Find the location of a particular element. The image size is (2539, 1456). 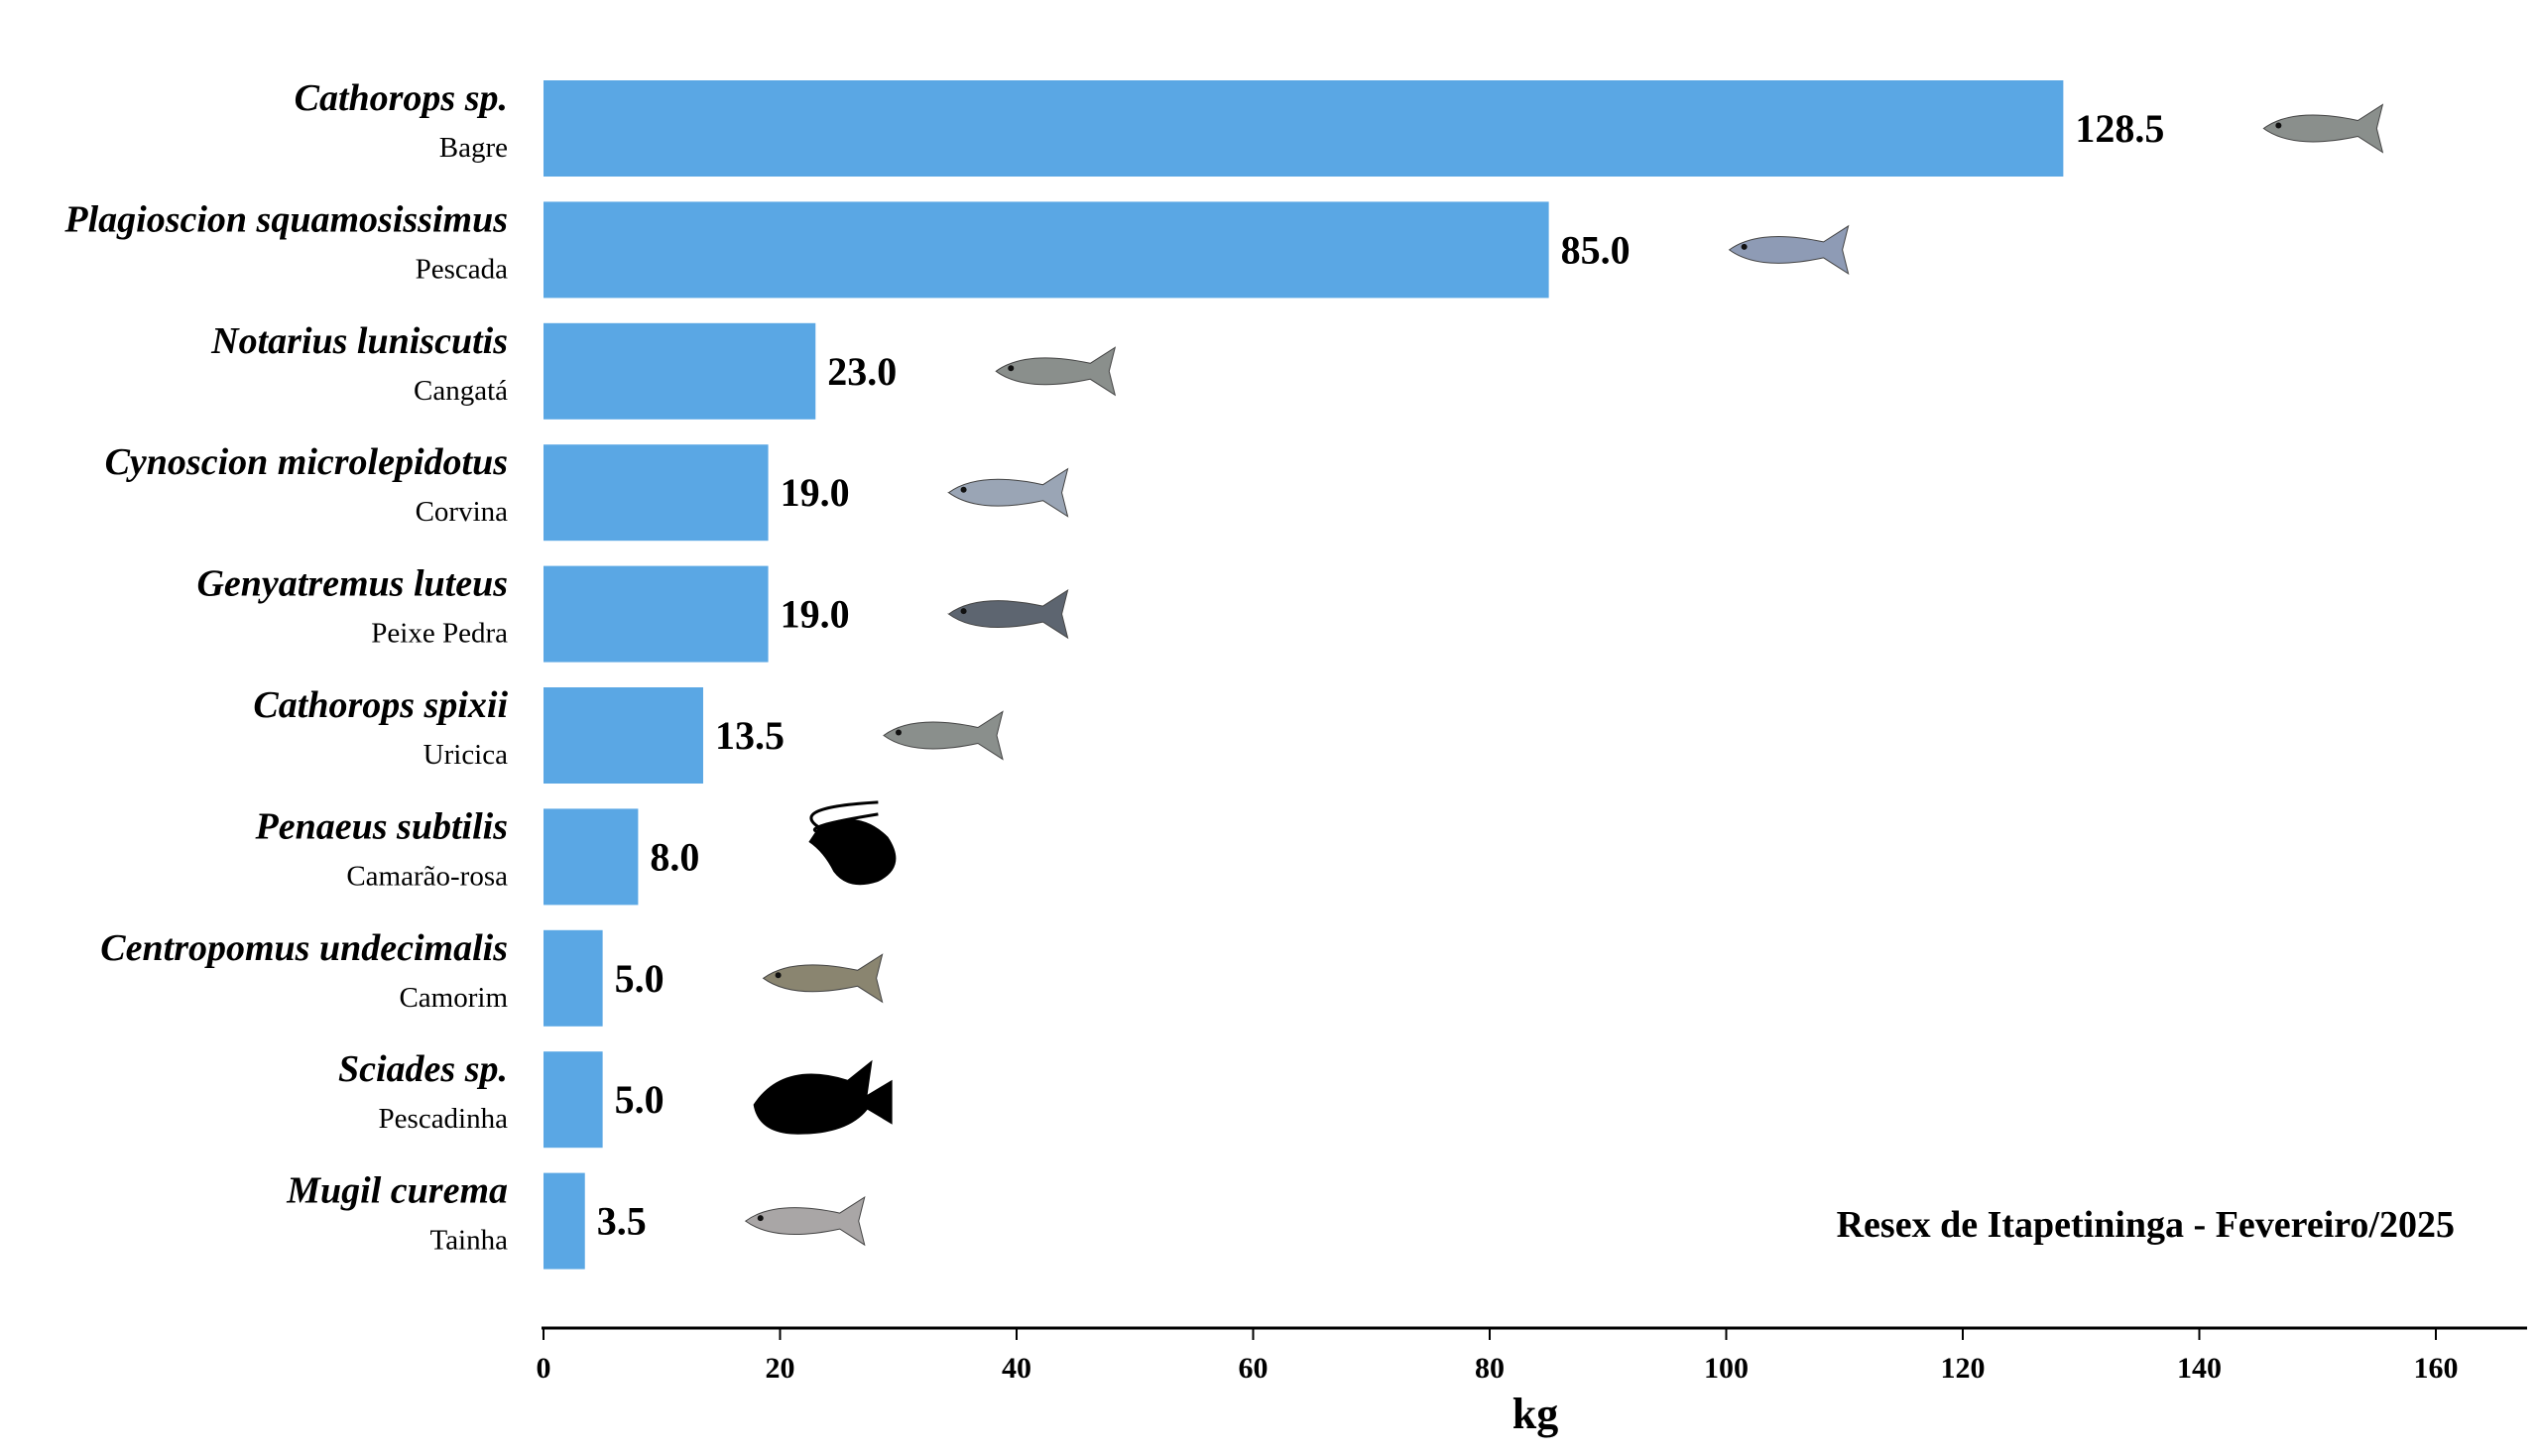

x-tick-label: 100 is located at coordinates (1726, 1368).